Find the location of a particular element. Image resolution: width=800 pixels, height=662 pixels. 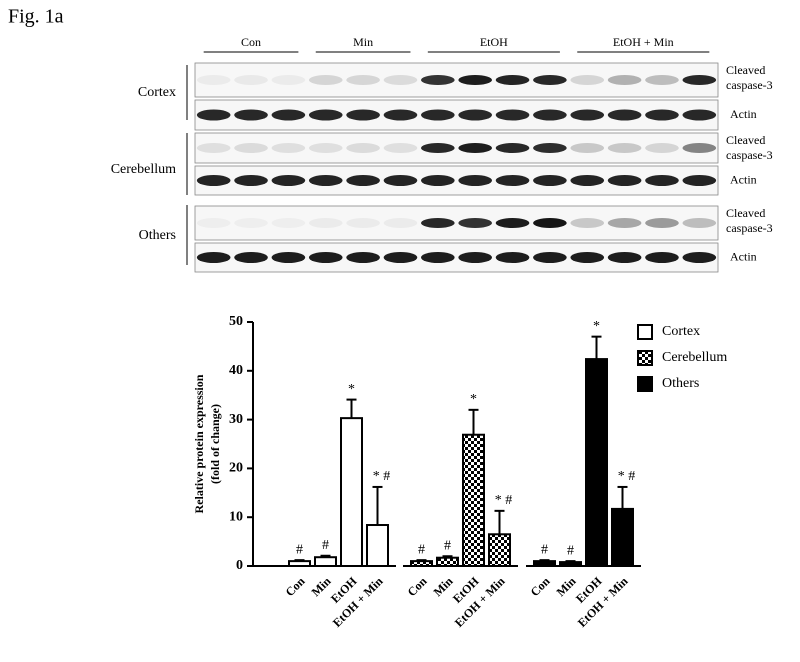

y-tick-label: 50 is located at coordinates (236, 321).